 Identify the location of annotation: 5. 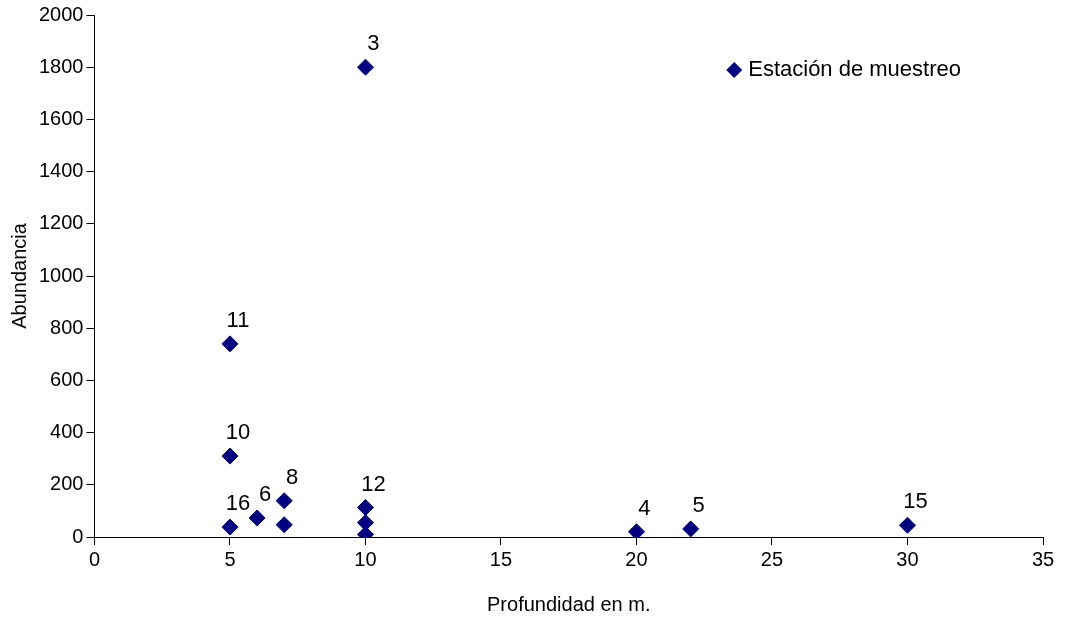
(698, 504).